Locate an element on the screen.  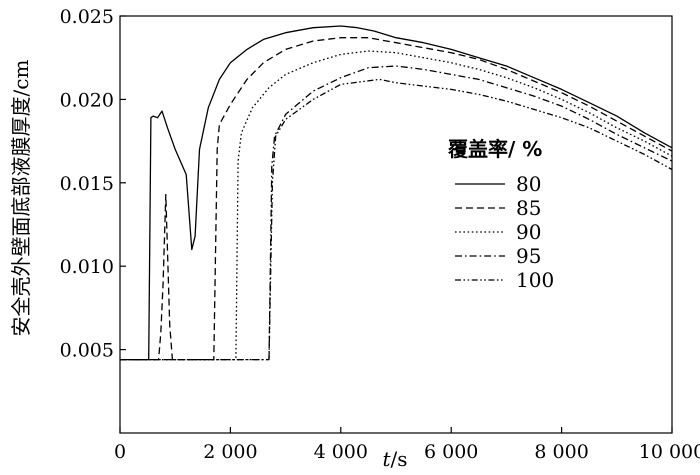
x-tick-label: 10 000 is located at coordinates (669, 452).